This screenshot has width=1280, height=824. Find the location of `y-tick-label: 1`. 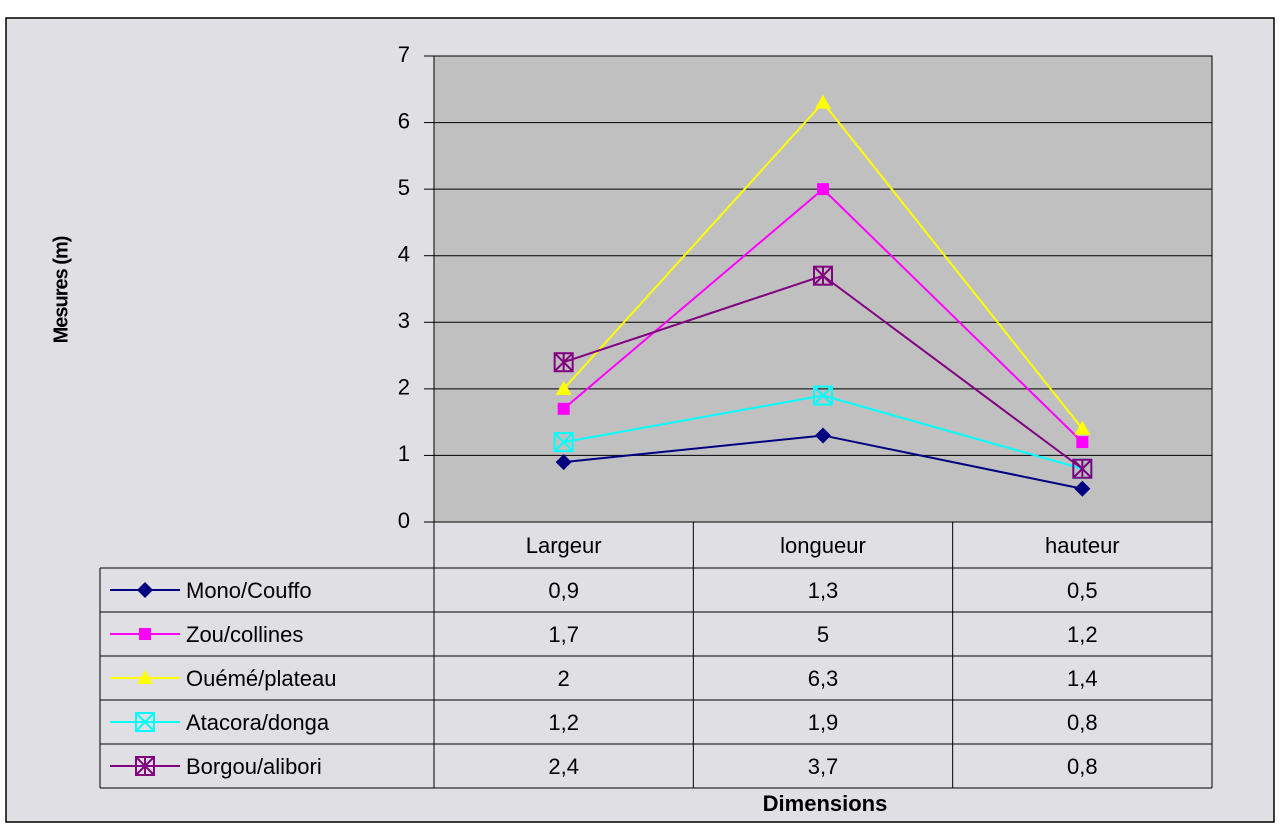

y-tick-label: 1 is located at coordinates (404, 453).